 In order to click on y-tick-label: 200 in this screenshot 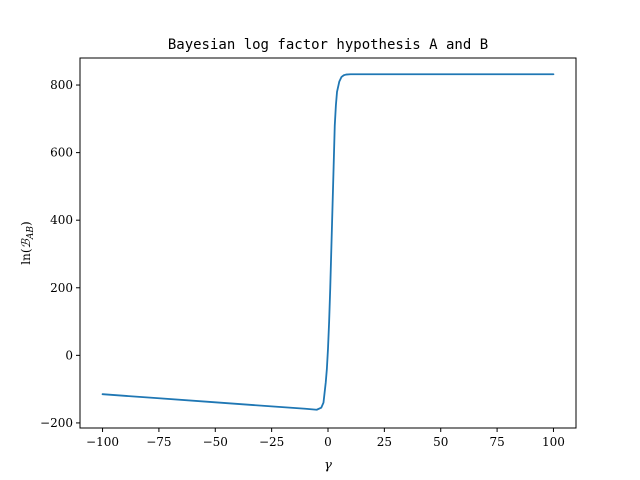, I will do `click(61, 288)`.